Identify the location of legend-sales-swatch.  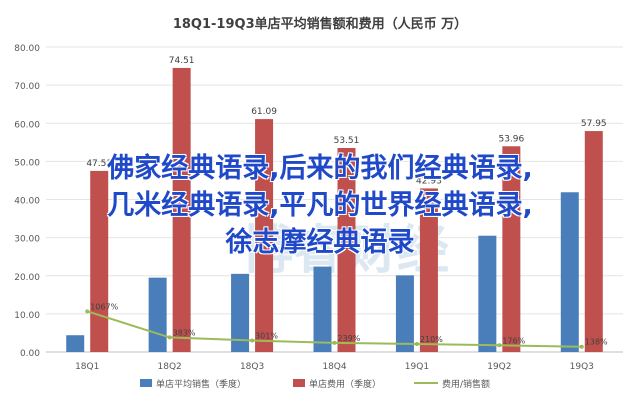
(146, 383).